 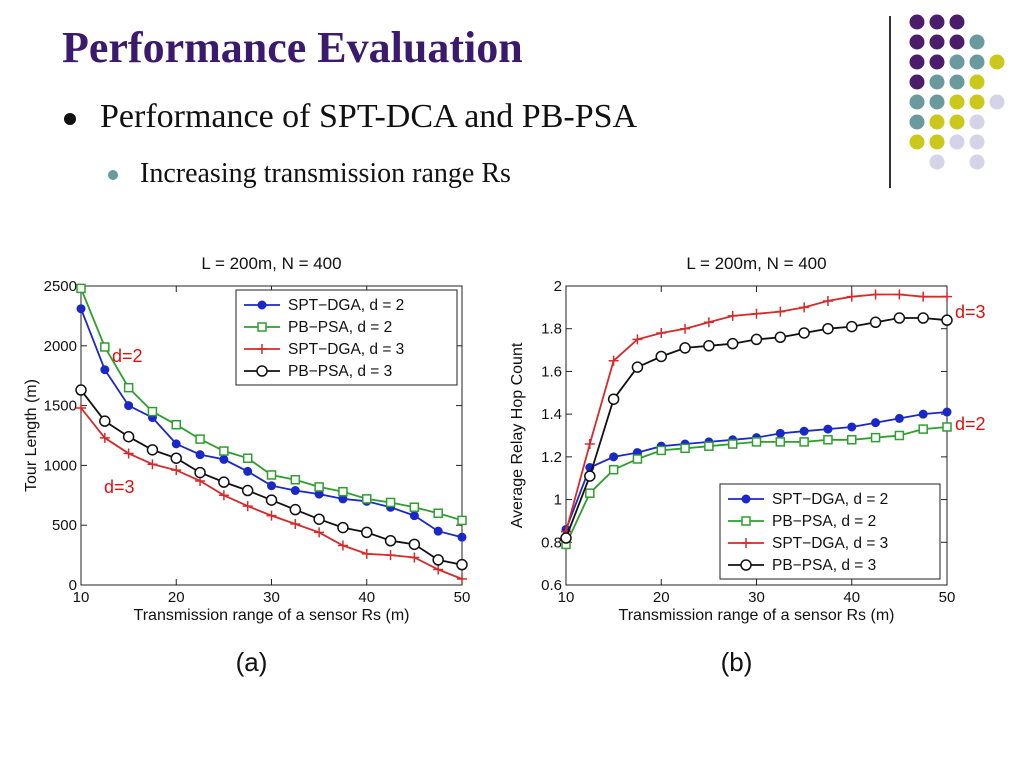 I want to click on bullet-sub: Increasing transmission range Rs, so click(x=325, y=173).